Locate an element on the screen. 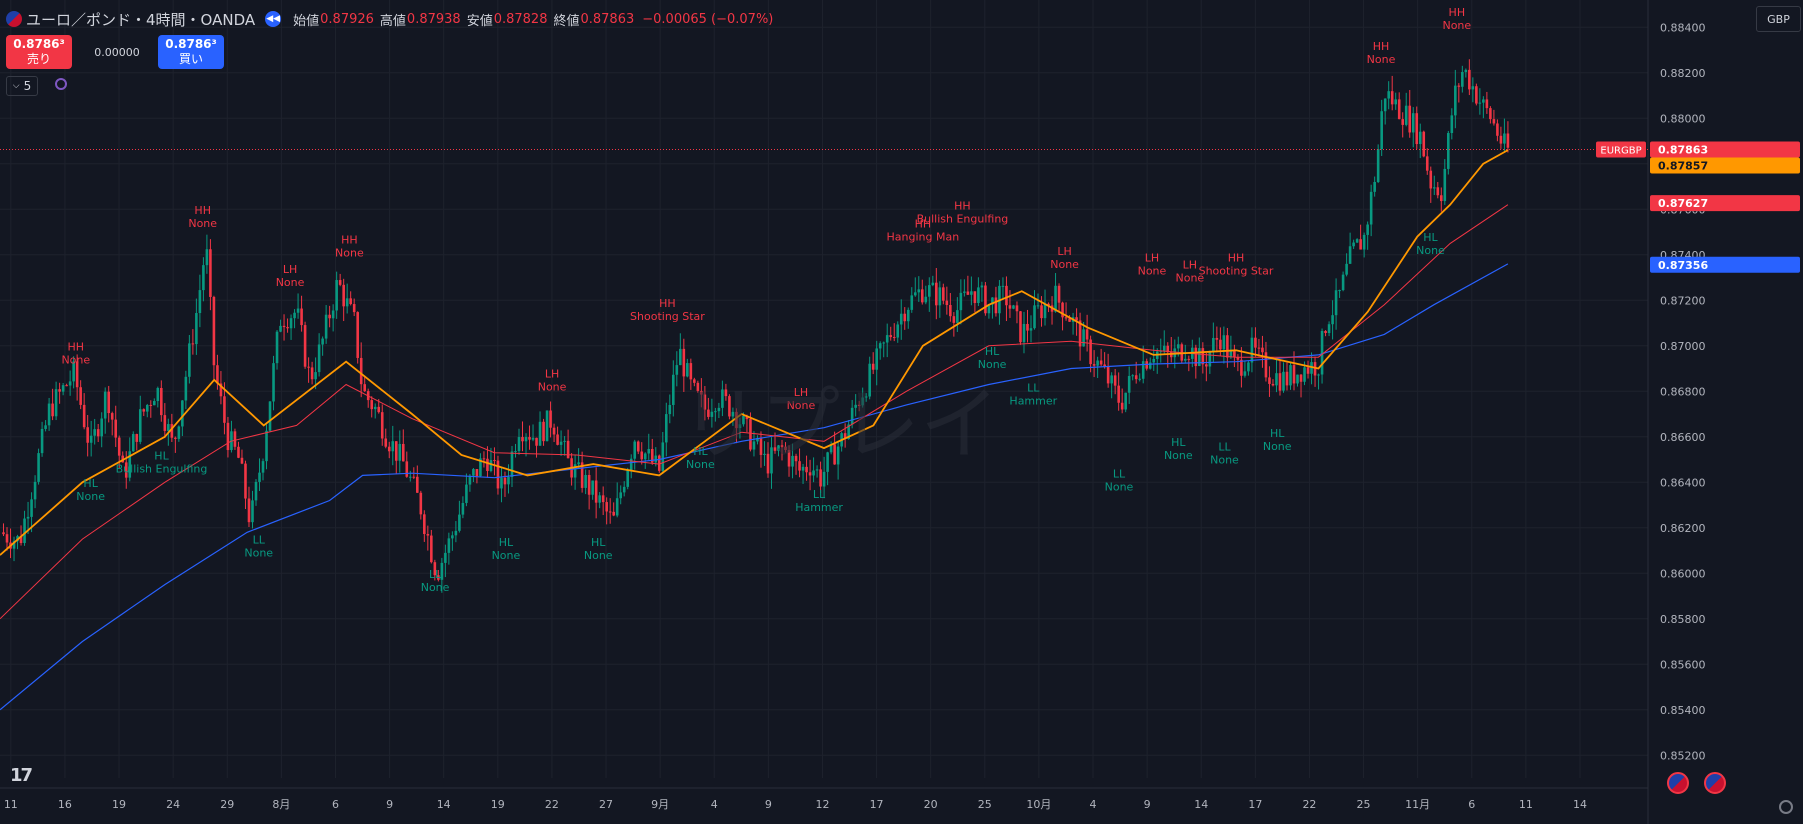 Image resolution: width=1803 pixels, height=824 pixels. currency-selector: GBP is located at coordinates (1778, 19).